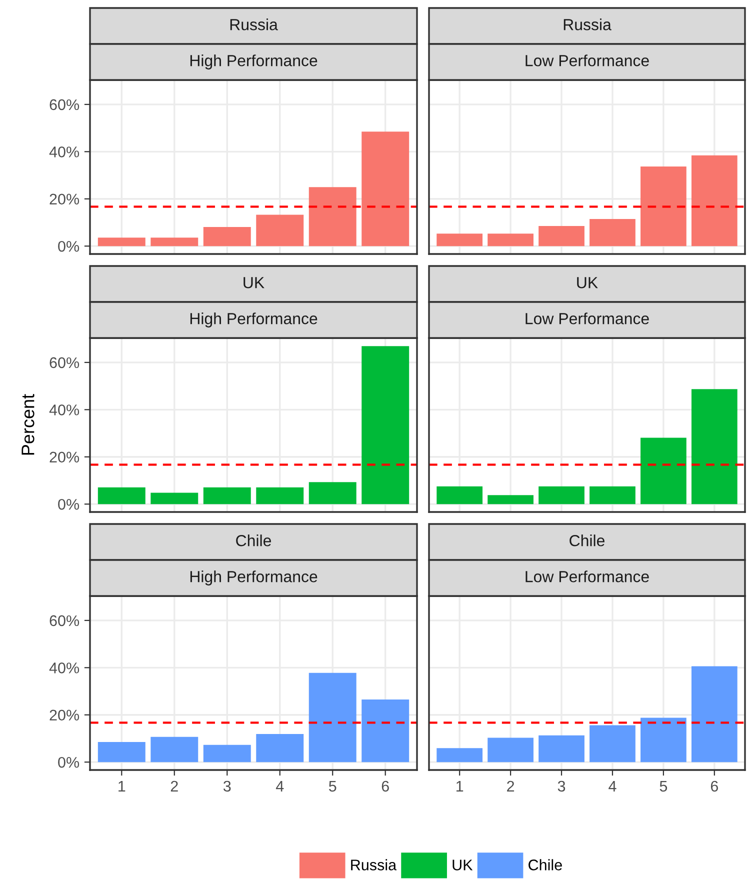 The image size is (747, 892). Describe the element at coordinates (374, 864) in the screenshot. I see `legend-label: Russia` at that location.